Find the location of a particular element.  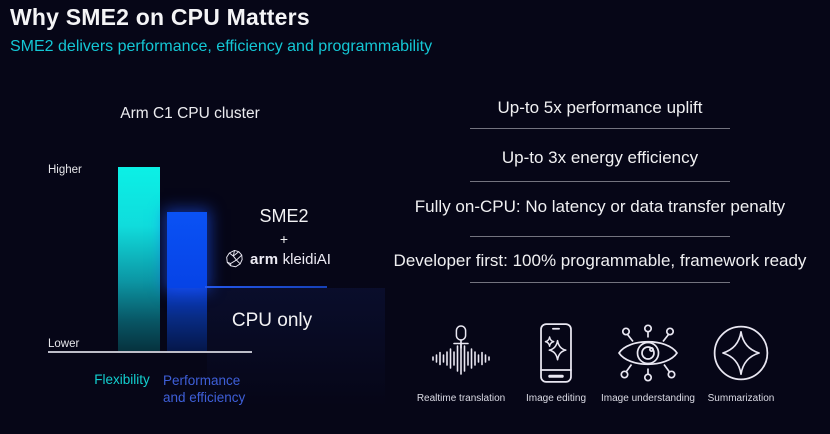

phone-sparkle-icon is located at coordinates (556, 353).